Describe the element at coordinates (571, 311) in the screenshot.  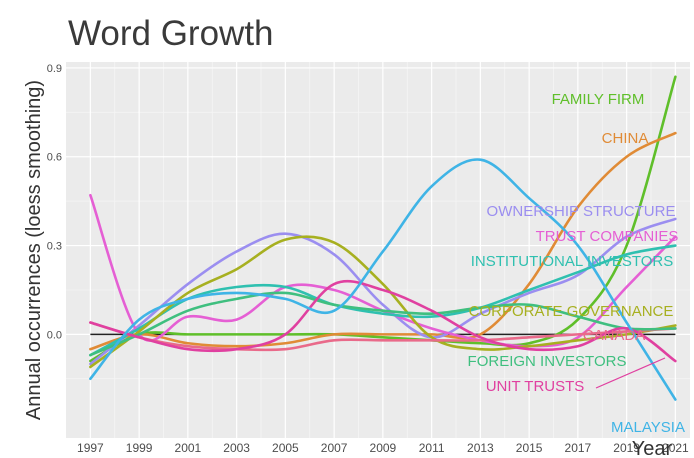
I see `series-label: CORPORATE GOVERNANCE` at that location.